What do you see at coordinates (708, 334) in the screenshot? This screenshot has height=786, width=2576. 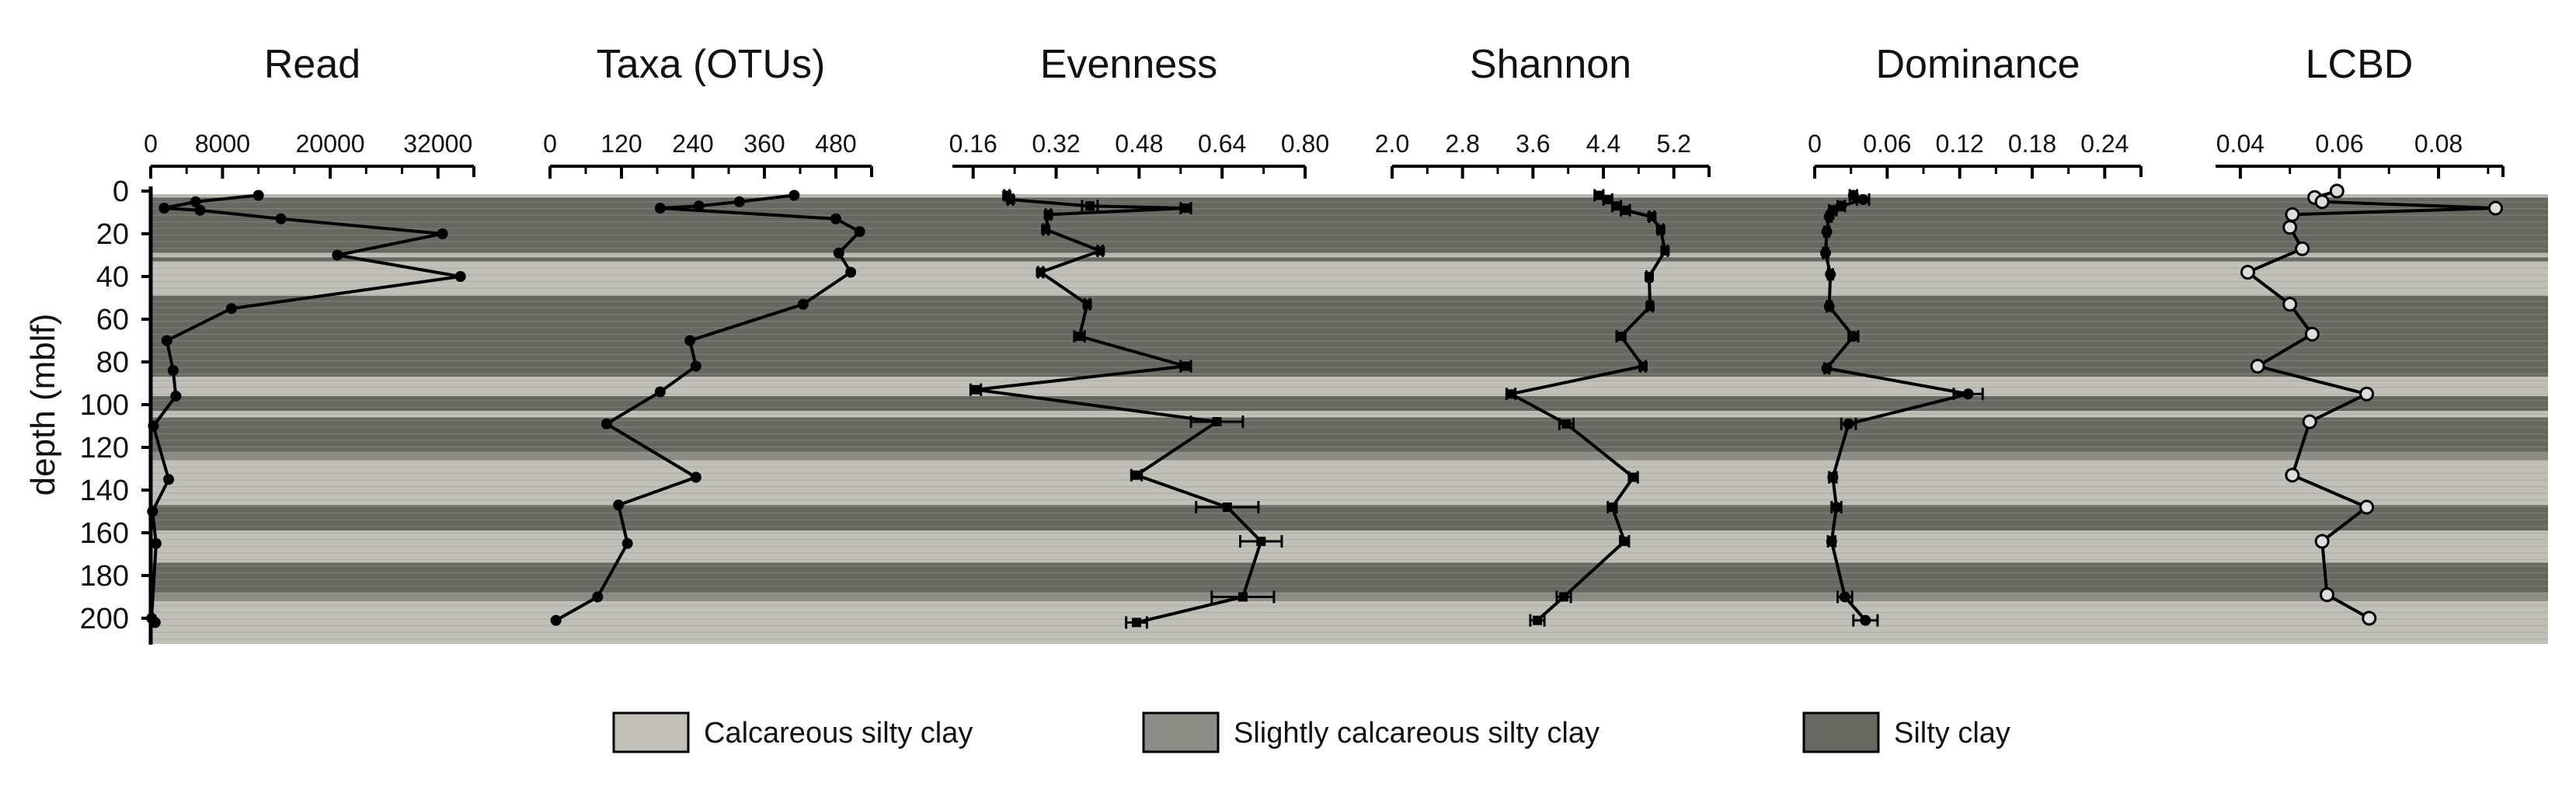 I see `panel-taxa-otus: Taxa (OTUs) 0 120 240 360 480` at bounding box center [708, 334].